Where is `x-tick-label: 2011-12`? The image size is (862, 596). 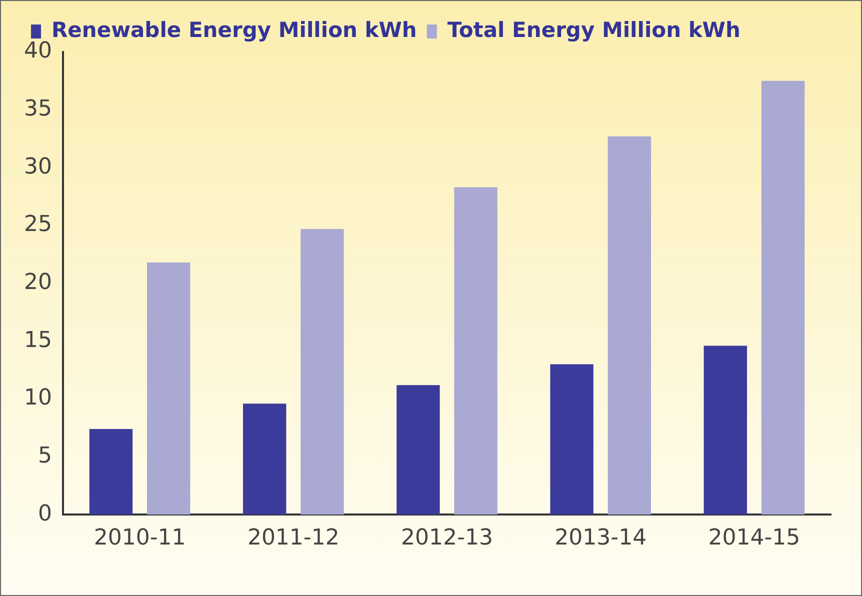
x-tick-label: 2011-12 is located at coordinates (293, 538).